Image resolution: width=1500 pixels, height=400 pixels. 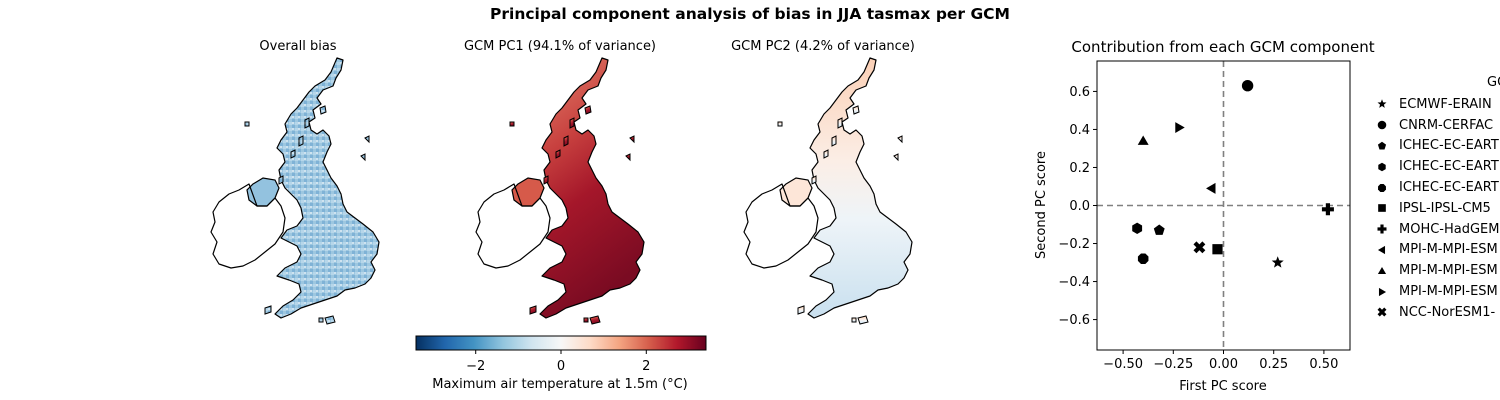 I want to click on y-tick-label: 0.4, so click(x=1079, y=130).